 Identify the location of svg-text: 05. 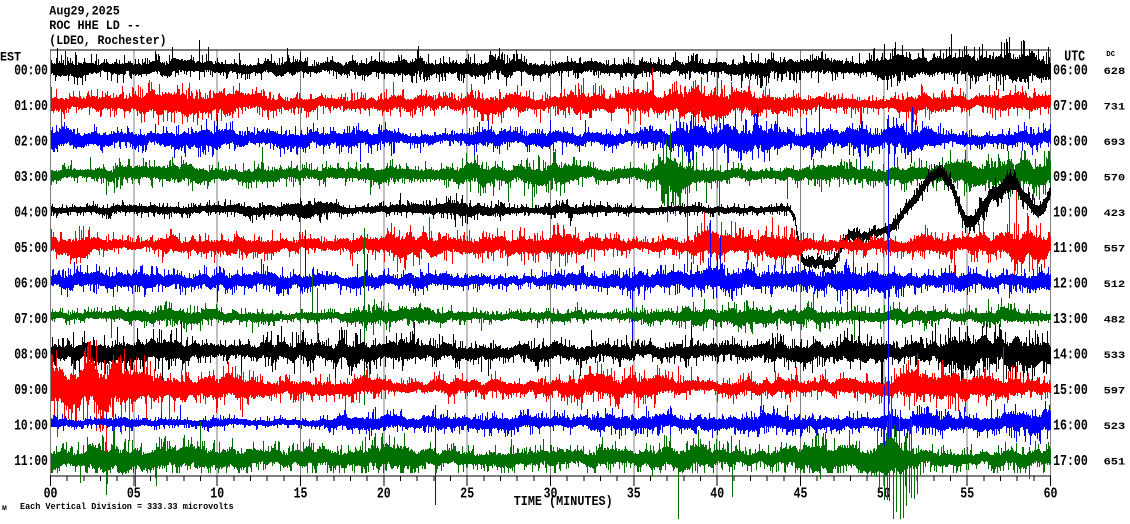
(134, 494).